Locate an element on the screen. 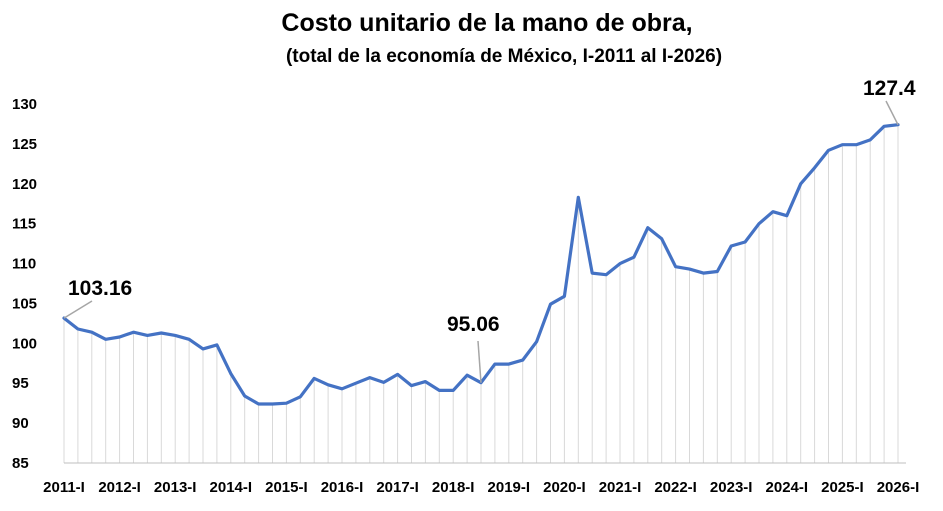  x-tick-label: 2020-I is located at coordinates (564, 487).